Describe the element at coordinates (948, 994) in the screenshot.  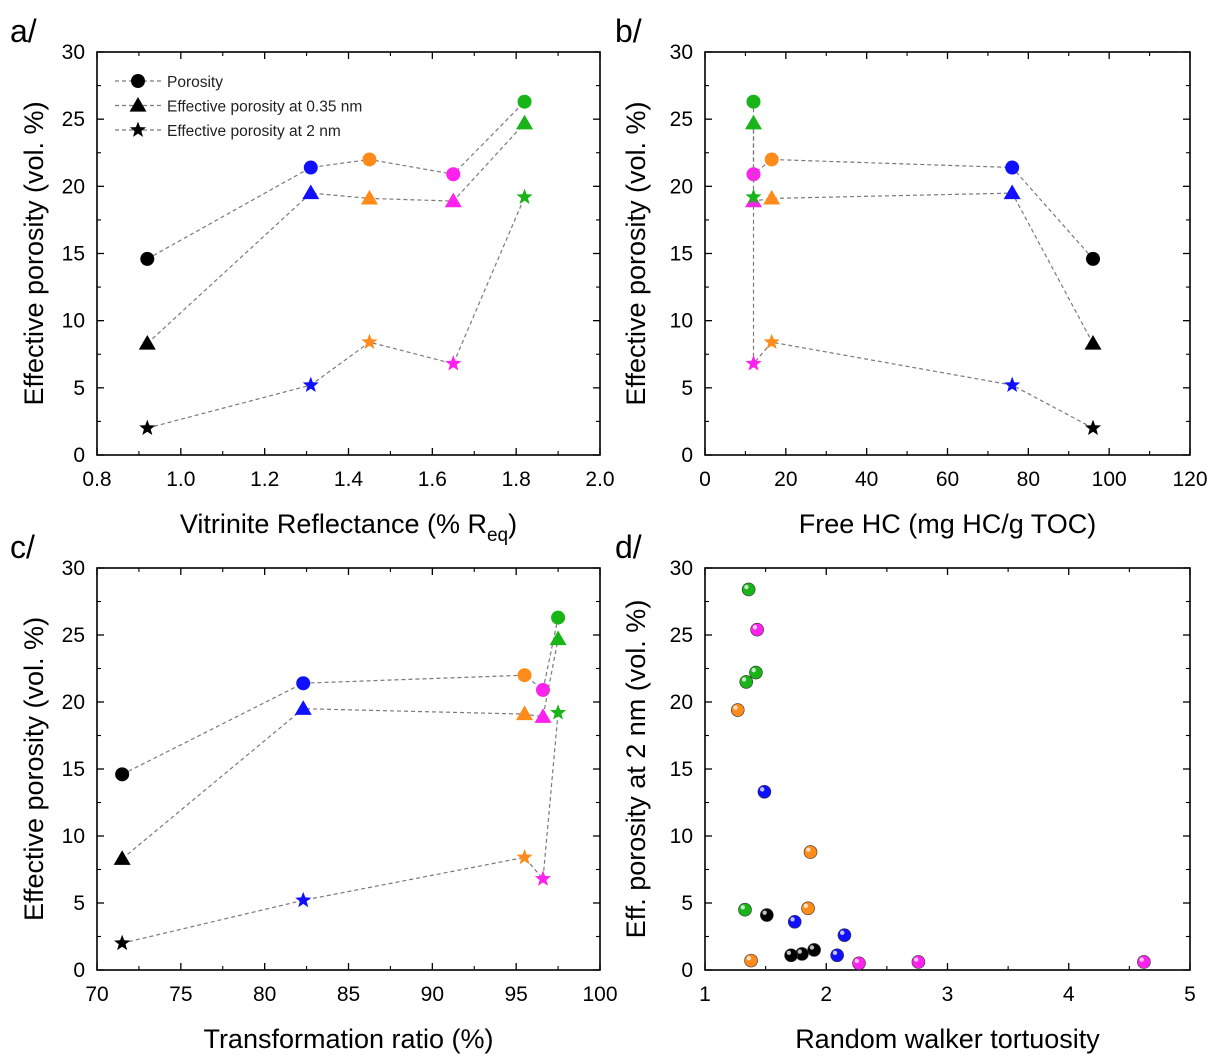
I see `x-tick-label: 3` at that location.